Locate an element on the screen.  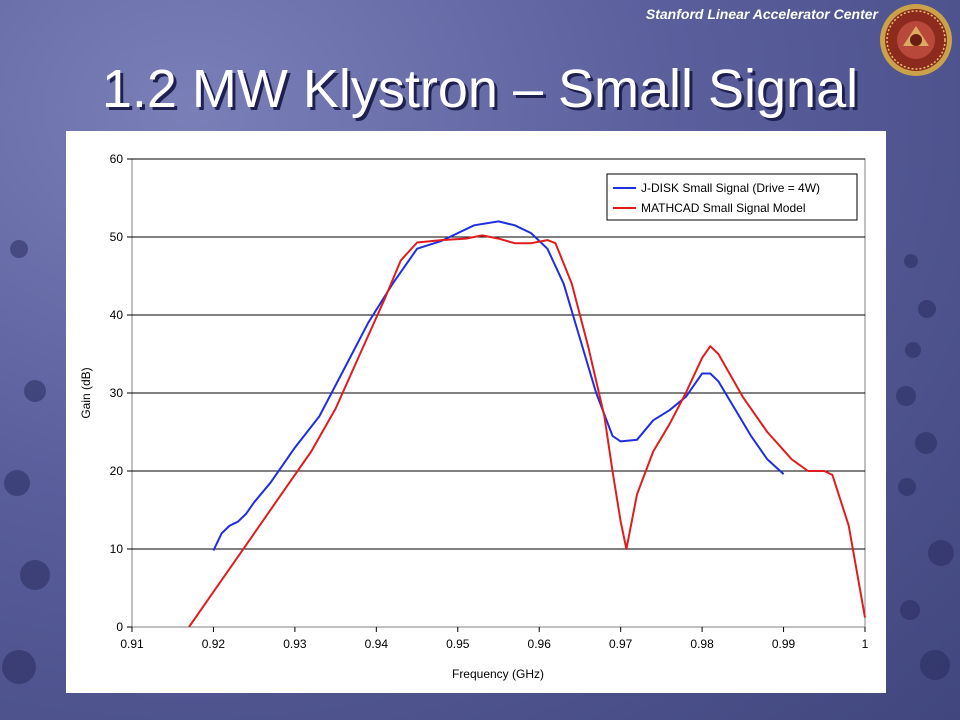
x-axis-label: Frequency (GHz) is located at coordinates (498, 674).